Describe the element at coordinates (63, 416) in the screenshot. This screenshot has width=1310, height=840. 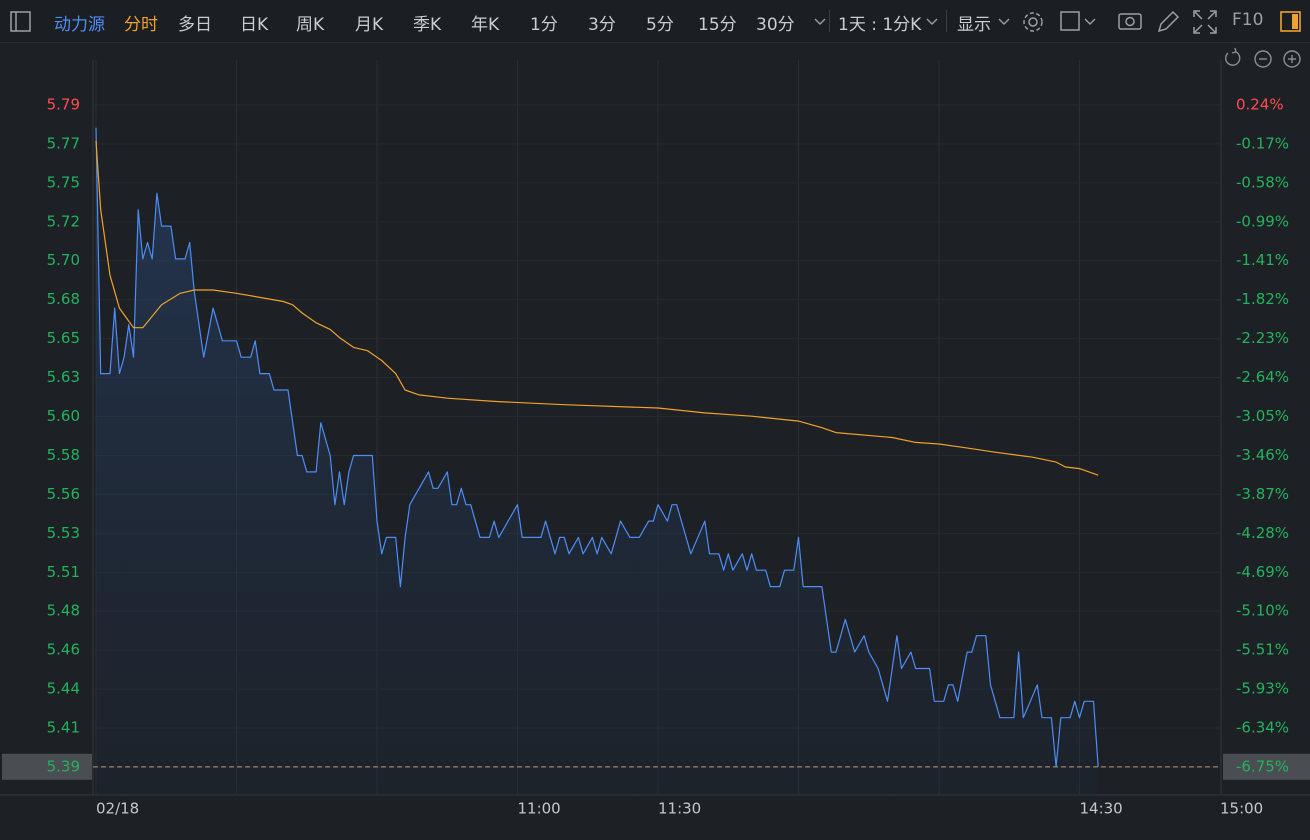
I see `y-tick-label: 5.60` at that location.